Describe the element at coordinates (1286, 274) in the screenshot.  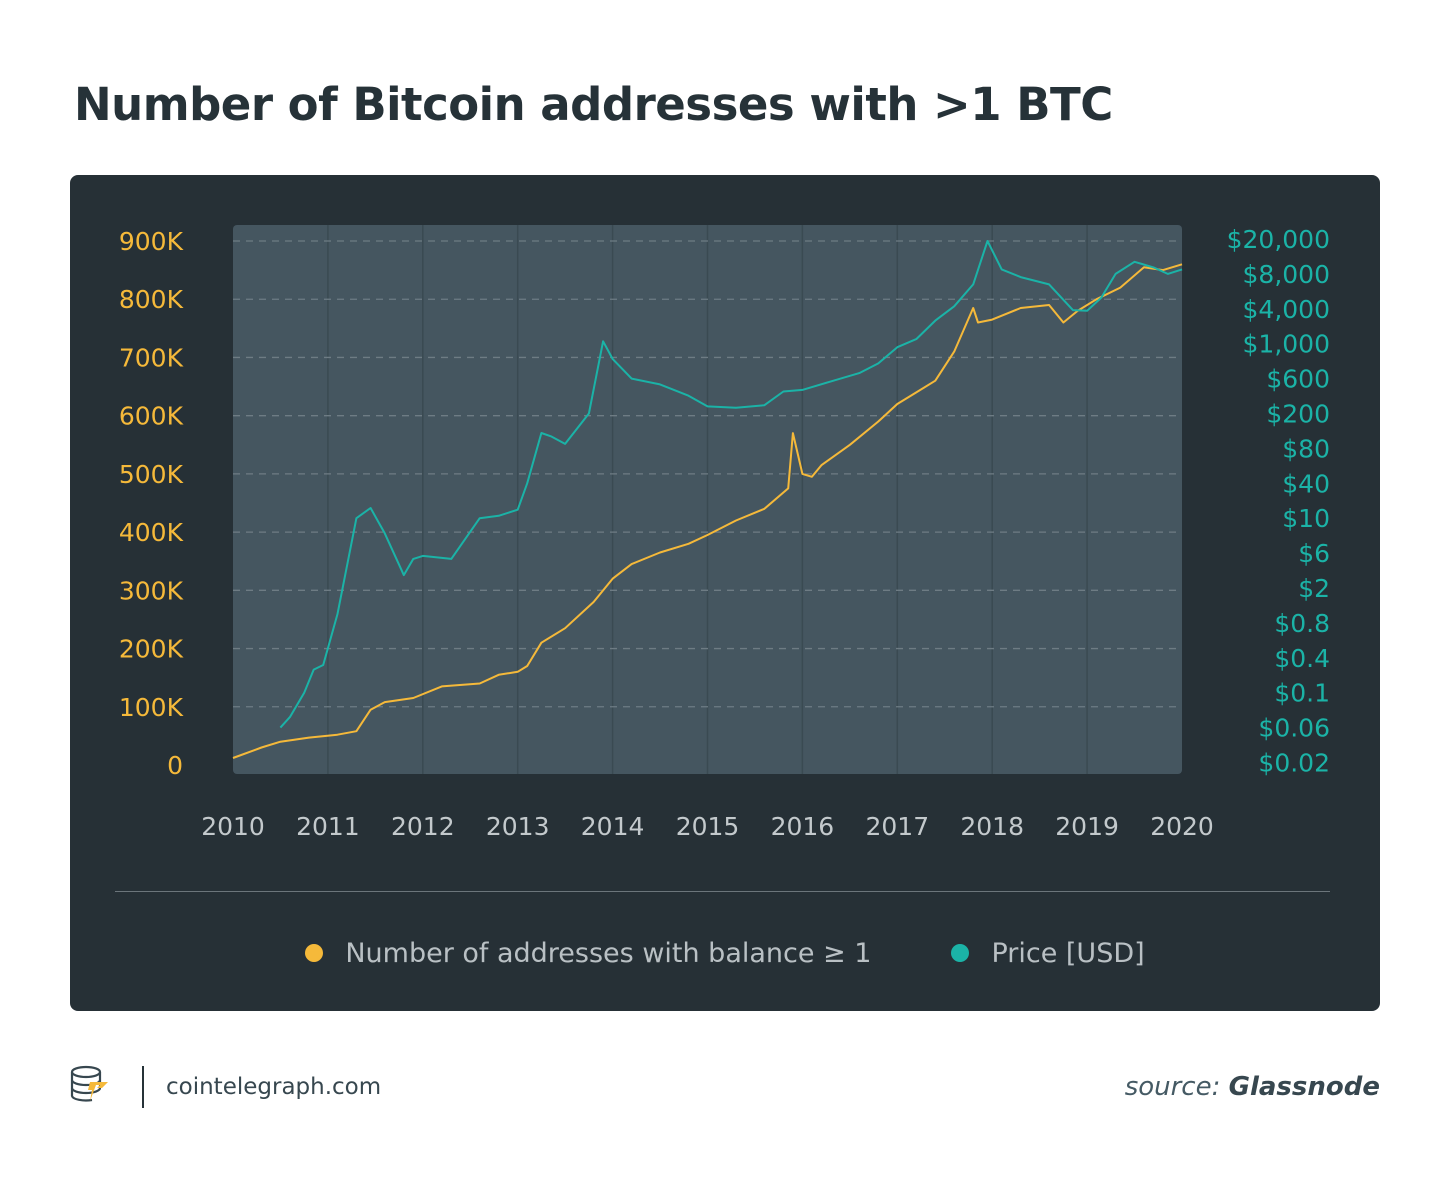
I see `y-right-tick-label: $8,000` at that location.